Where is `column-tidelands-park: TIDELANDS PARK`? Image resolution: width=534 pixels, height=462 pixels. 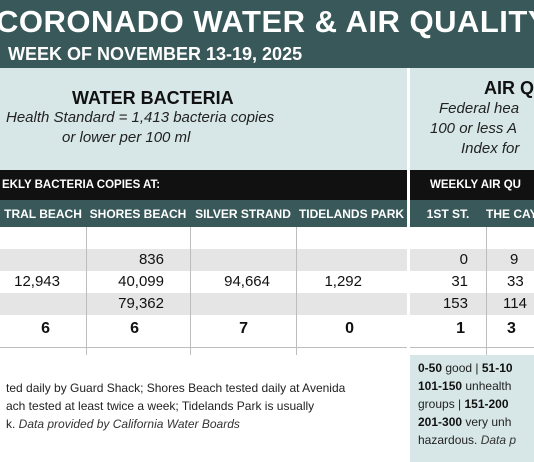
column-tidelands-park: TIDELANDS PARK is located at coordinates (351, 214).